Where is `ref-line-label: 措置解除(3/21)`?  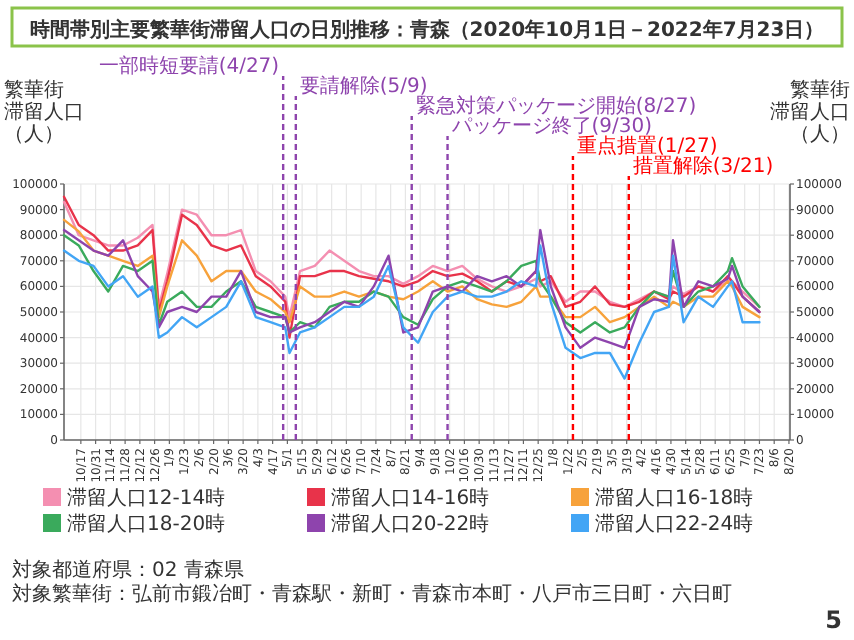
ref-line-label: 措置解除(3/21) is located at coordinates (703, 166).